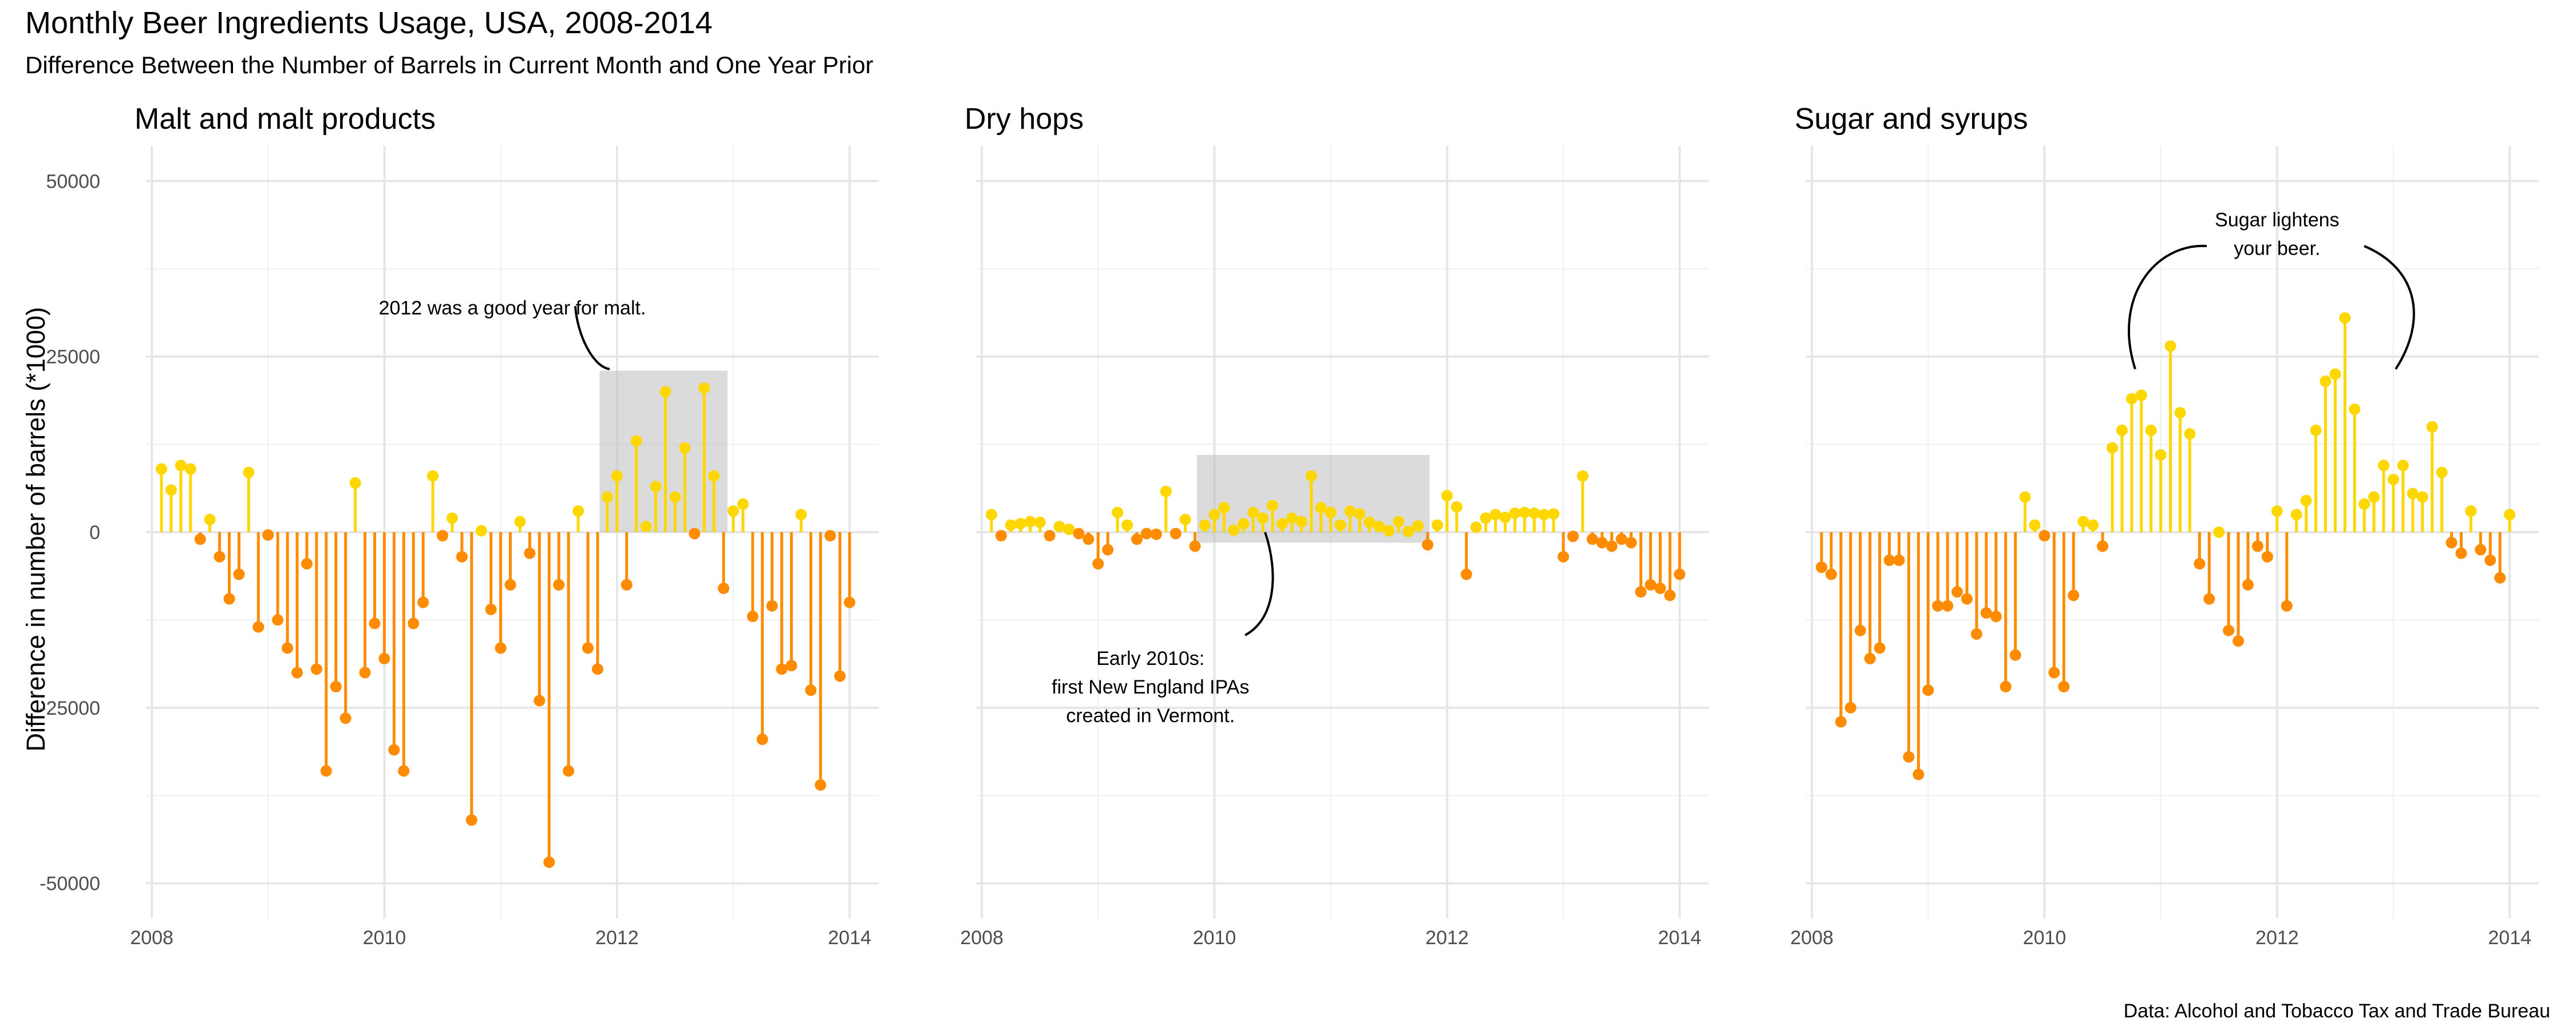 The height and width of the screenshot is (1030, 2576). Describe the element at coordinates (94, 533) in the screenshot. I see `y-tick-label: 0` at that location.